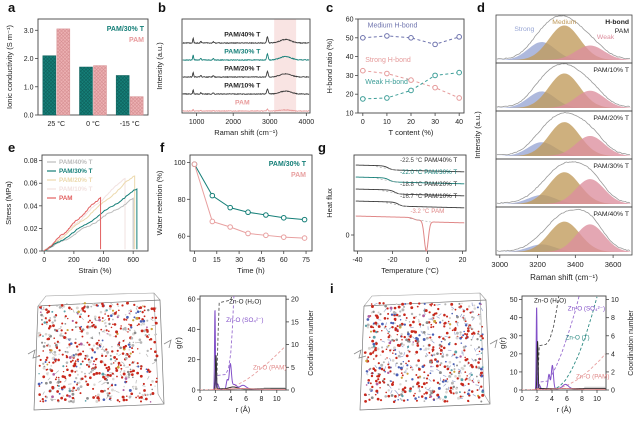 This screenshot has height=421, width=638. I want to click on svg-text: 0.08, so click(31, 161).